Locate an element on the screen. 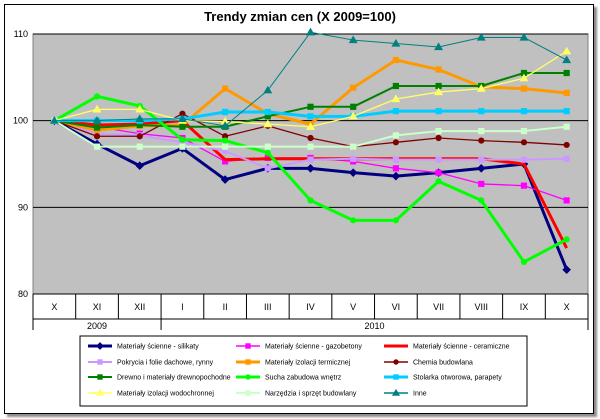 This screenshot has width=600, height=419. y-tick-label: 110 is located at coordinates (21, 34).